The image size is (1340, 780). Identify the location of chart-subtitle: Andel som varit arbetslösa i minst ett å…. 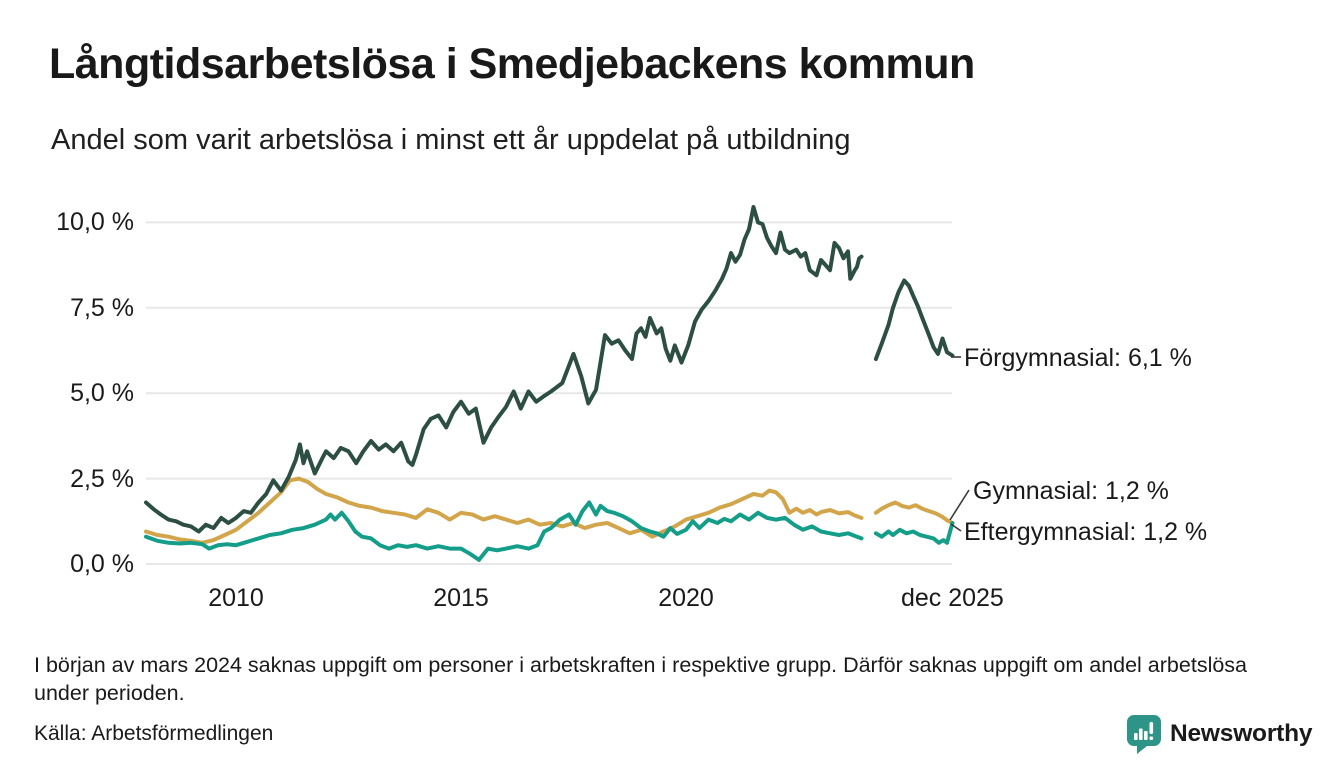
(451, 140).